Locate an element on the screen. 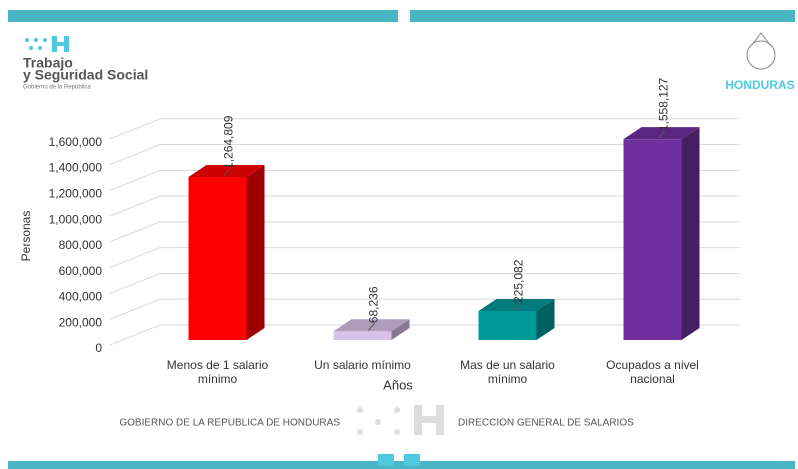 The height and width of the screenshot is (469, 798). y-tick-label: 1,000,000 is located at coordinates (76, 219).